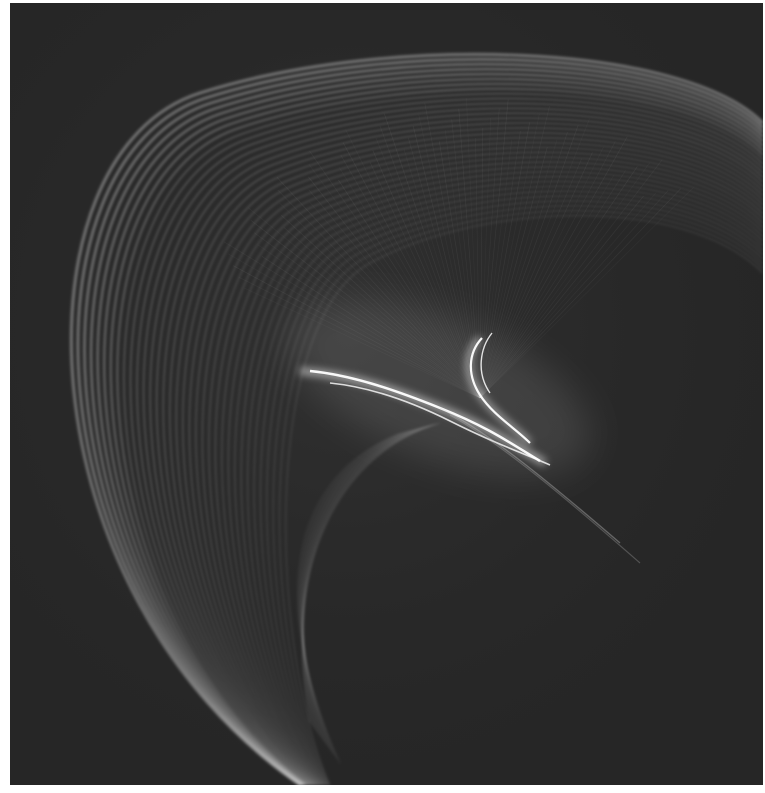 The width and height of the screenshot is (765, 793). I want to click on fringe-line, so click(348, 598).